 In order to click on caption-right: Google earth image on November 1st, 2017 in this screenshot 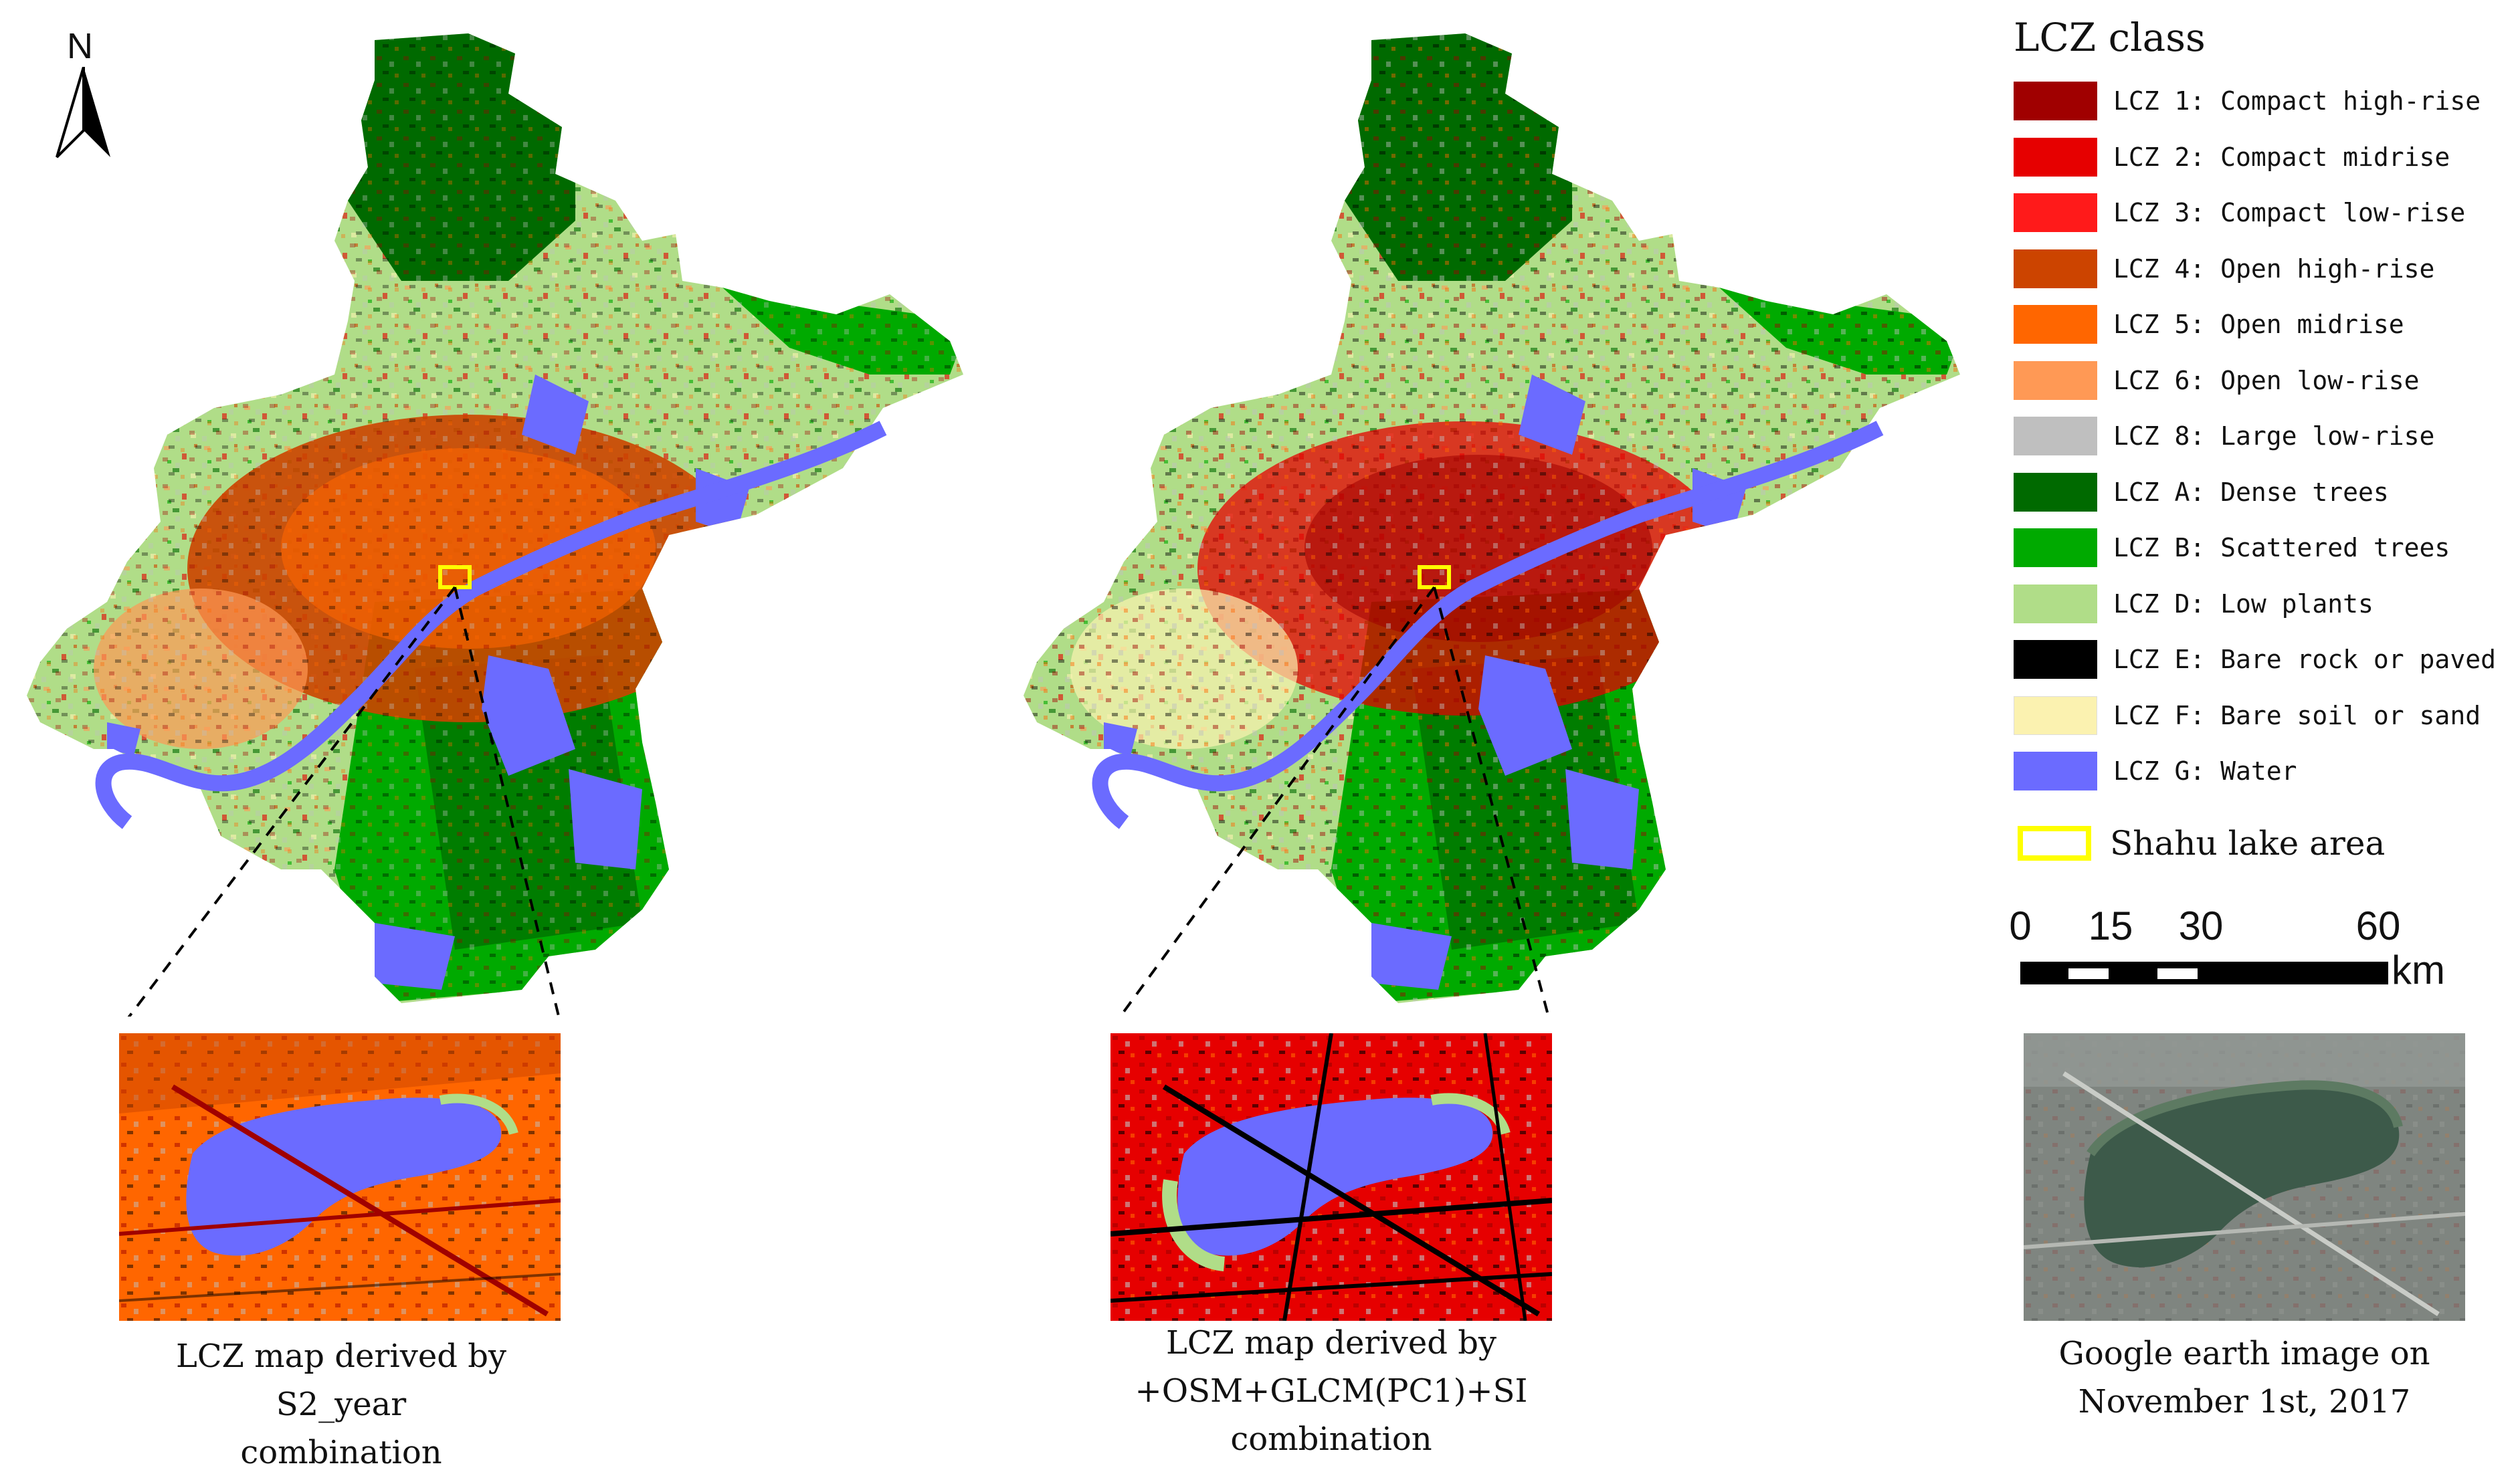, I will do `click(2244, 1378)`.